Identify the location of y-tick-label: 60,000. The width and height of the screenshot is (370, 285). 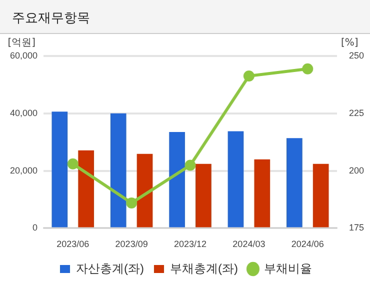
(24, 55).